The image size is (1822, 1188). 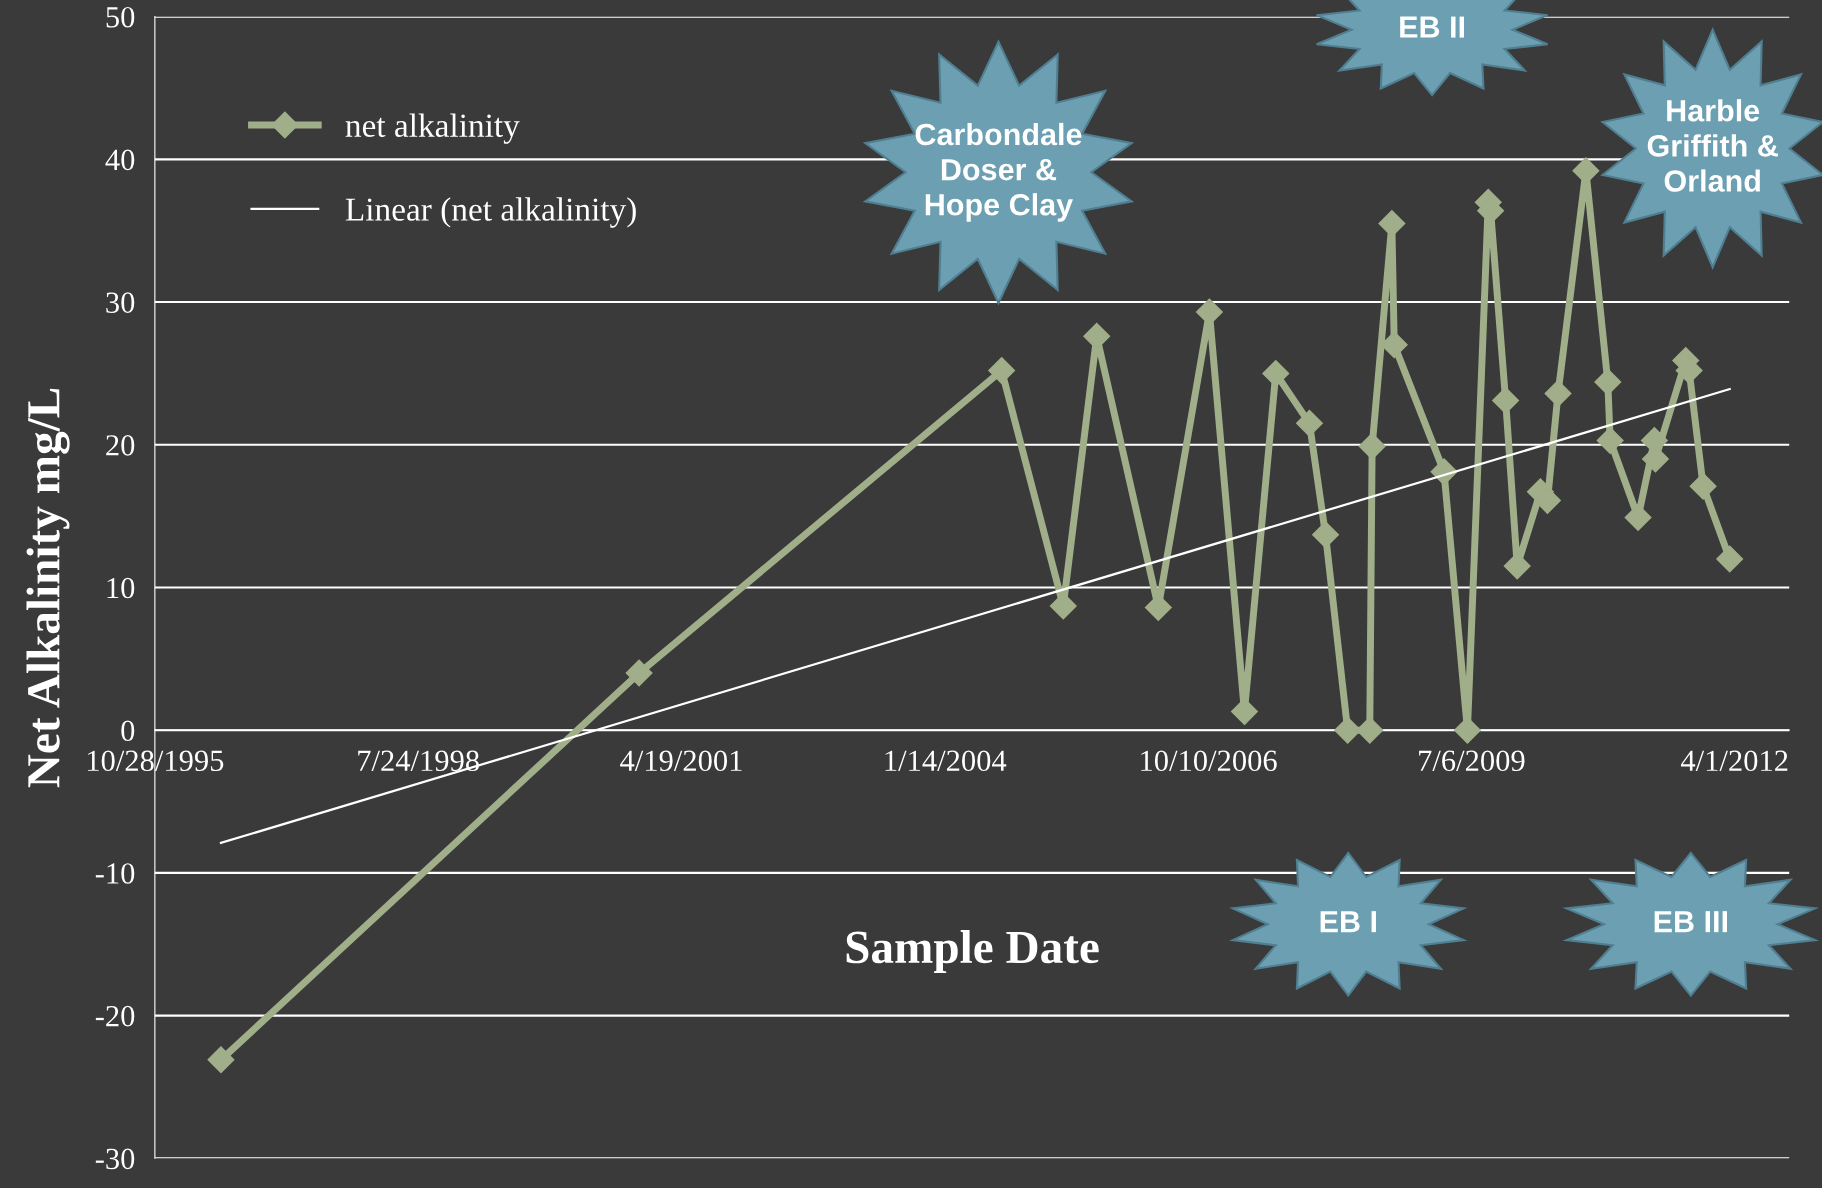 What do you see at coordinates (120, 160) in the screenshot?
I see `y-tick-label: 40` at bounding box center [120, 160].